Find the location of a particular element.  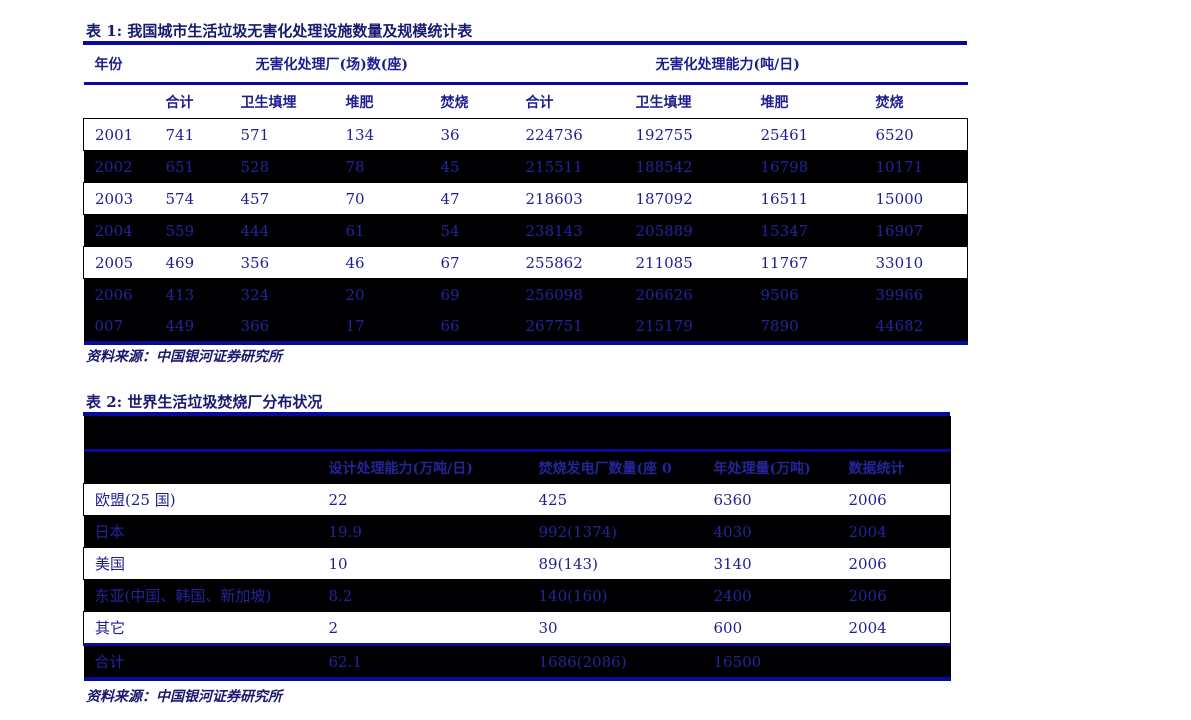

table1-row-2002: 2002 651 528 78 45 215511 188542 16798 10171 is located at coordinates (525, 166).